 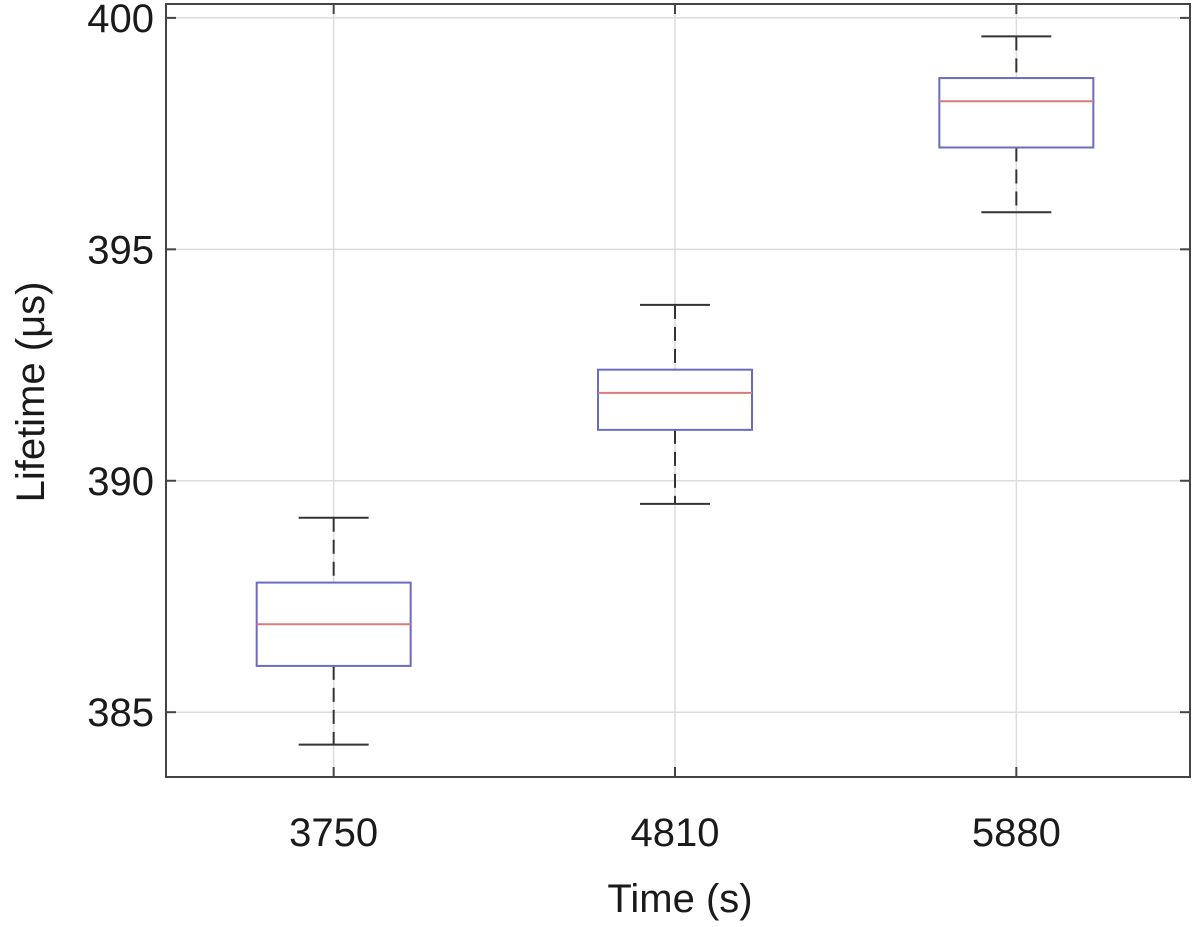 I want to click on y-tick-label: 390, so click(x=120, y=482).